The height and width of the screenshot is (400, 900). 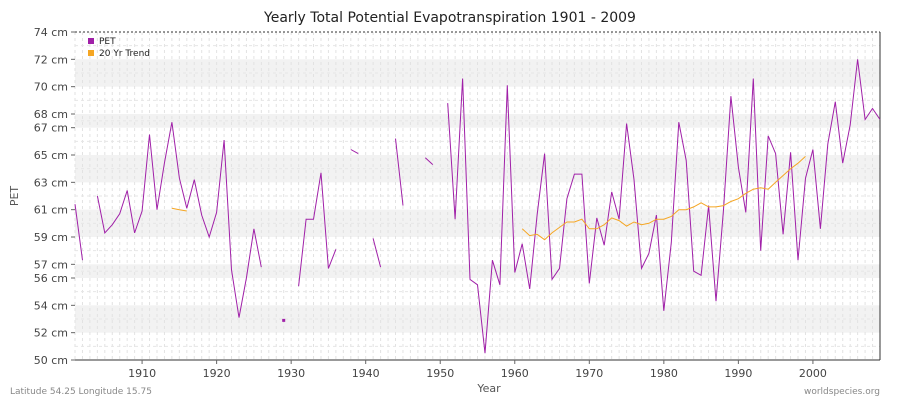 I want to click on x-tick-label: 1980, so click(x=664, y=373).